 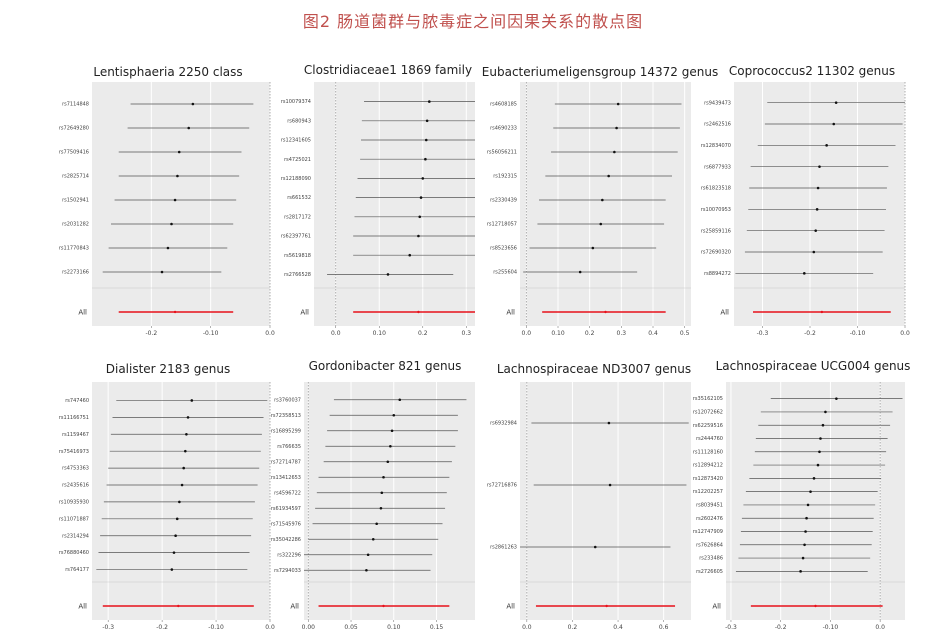 What do you see at coordinates (717, 167) in the screenshot?
I see `snp-label: rs6877933` at bounding box center [717, 167].